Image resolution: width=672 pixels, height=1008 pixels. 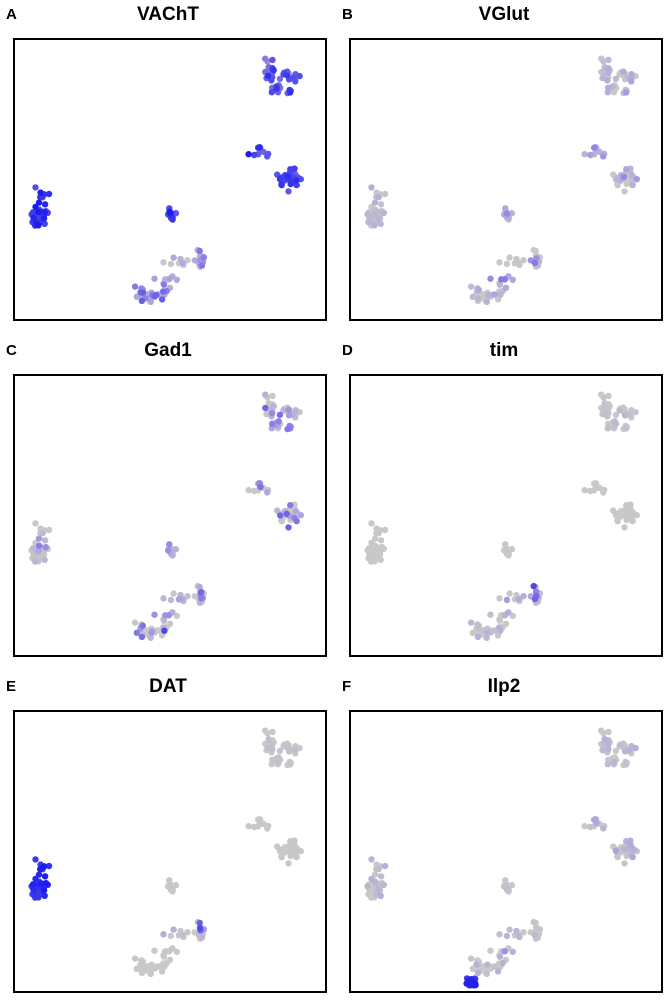 What do you see at coordinates (347, 350) in the screenshot?
I see `panel-letter: D` at bounding box center [347, 350].